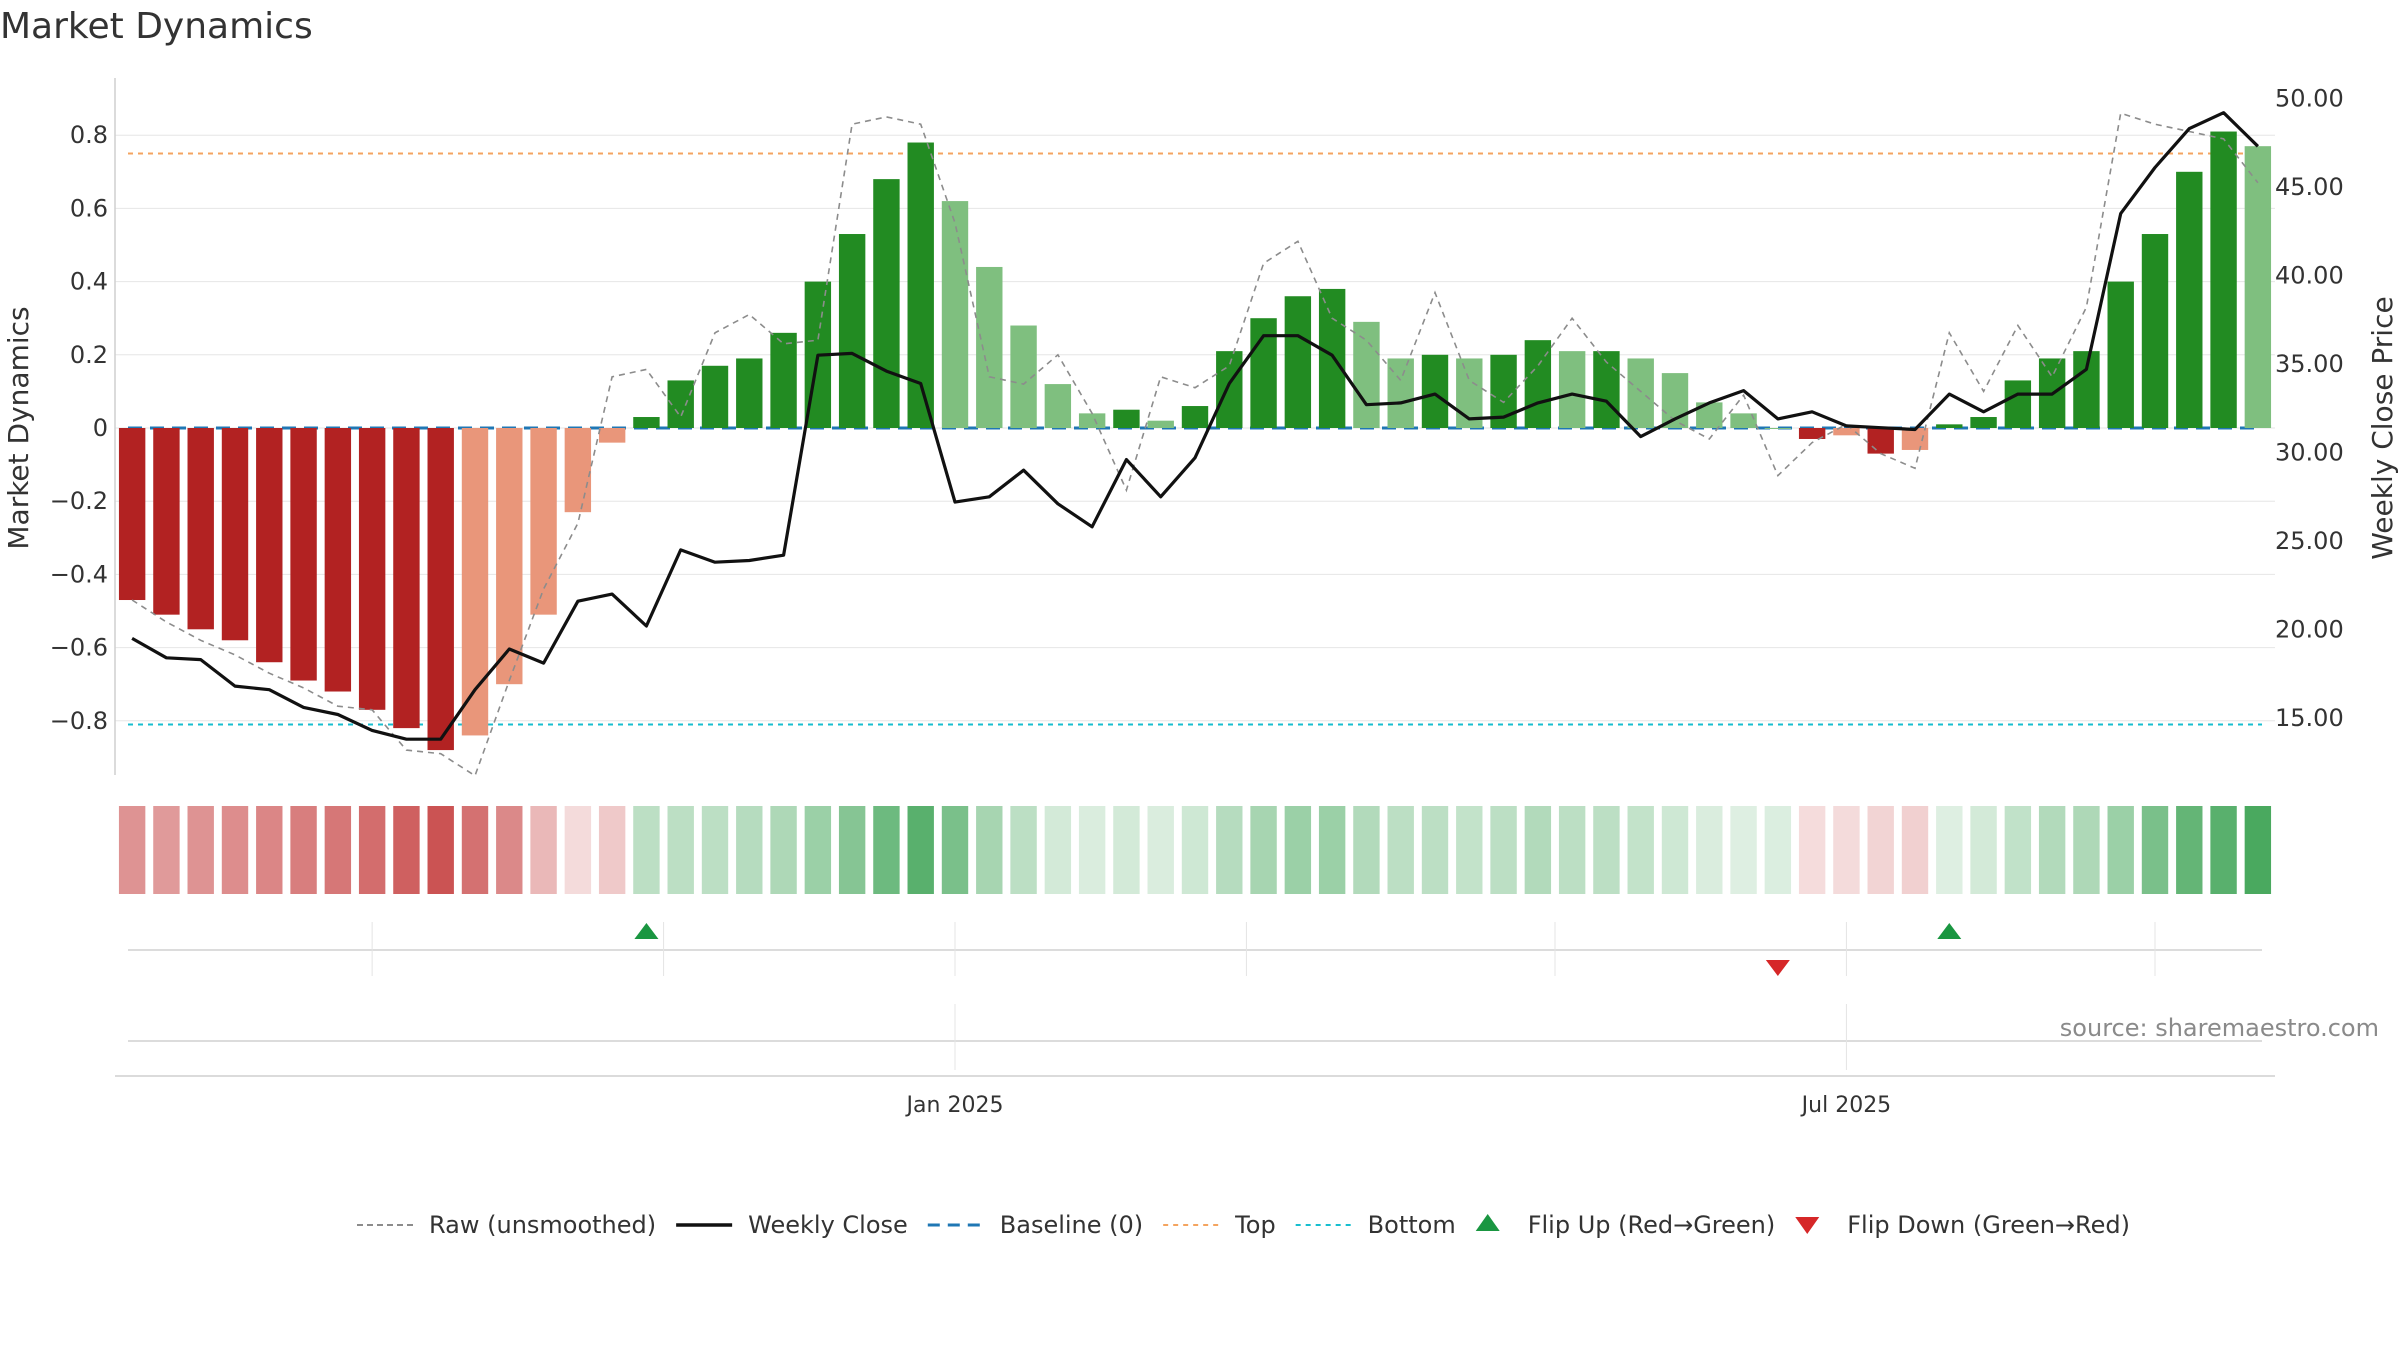 This screenshot has height=1350, width=2400. I want to click on legend-label: Weekly Close, so click(828, 1225).